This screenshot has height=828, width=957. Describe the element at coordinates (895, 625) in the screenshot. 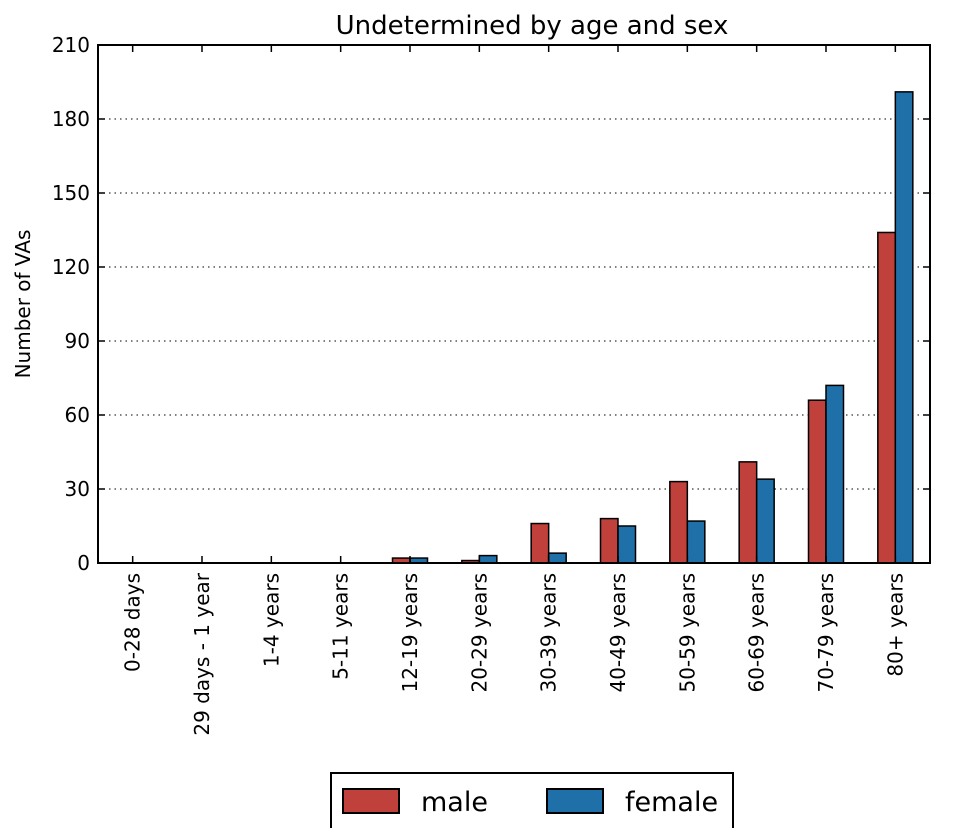

I see `x-tick-label: 80+ years` at that location.